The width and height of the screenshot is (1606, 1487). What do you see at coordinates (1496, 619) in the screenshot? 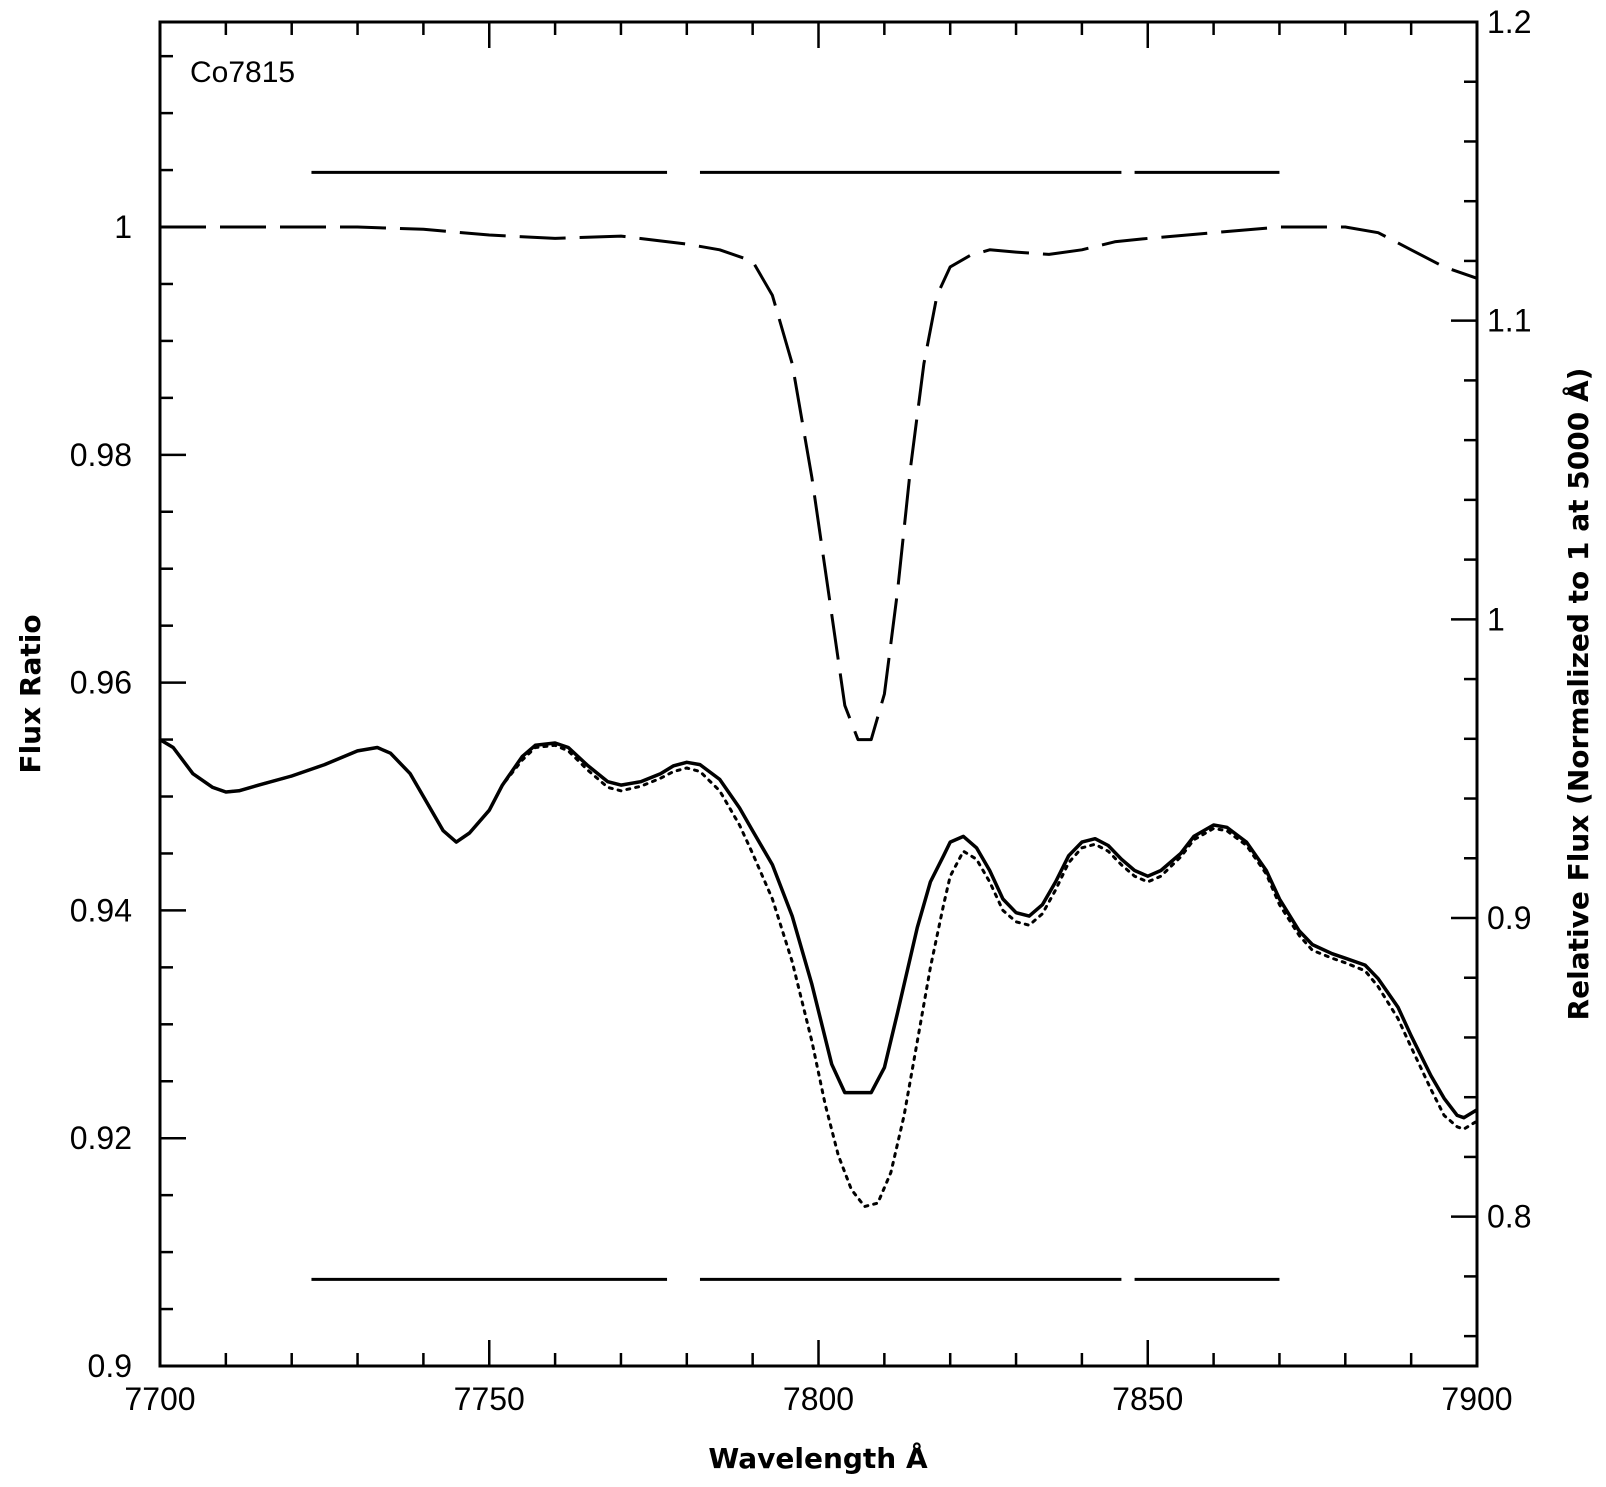
I see `y2-tick-label: 1` at bounding box center [1496, 619].